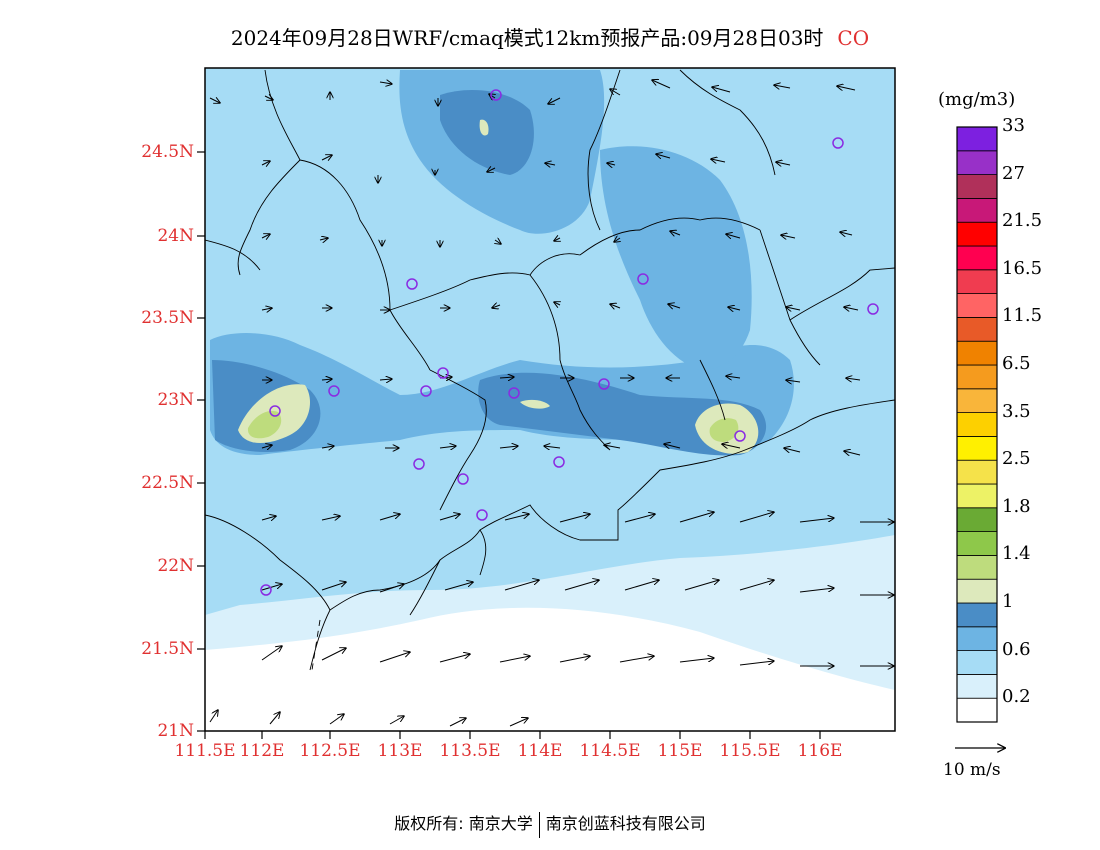  What do you see at coordinates (167, 649) in the screenshot?
I see `lat-label-6: 21.5N` at bounding box center [167, 649].